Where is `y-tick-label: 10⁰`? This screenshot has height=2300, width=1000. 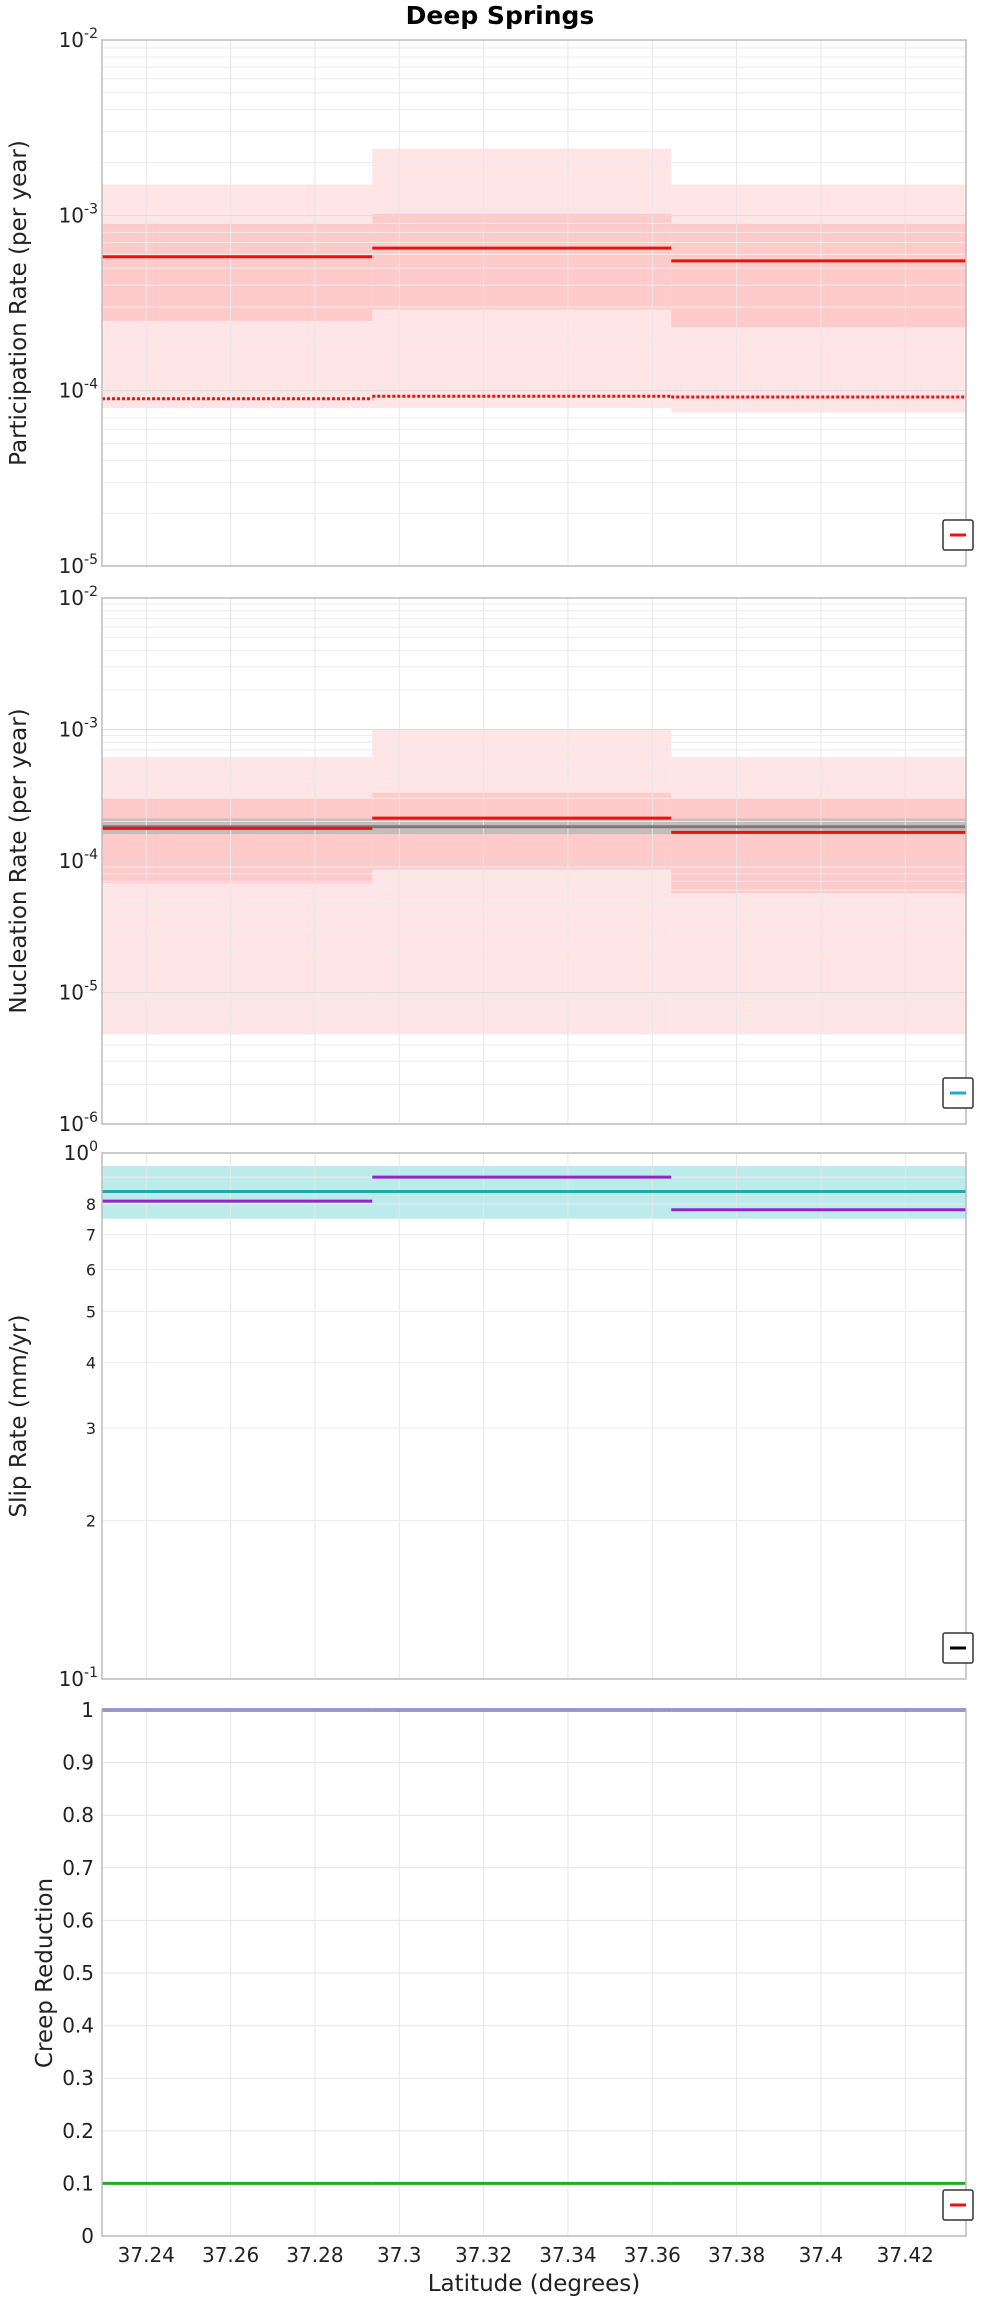
y-tick-label: 10⁰ is located at coordinates (81, 1152).